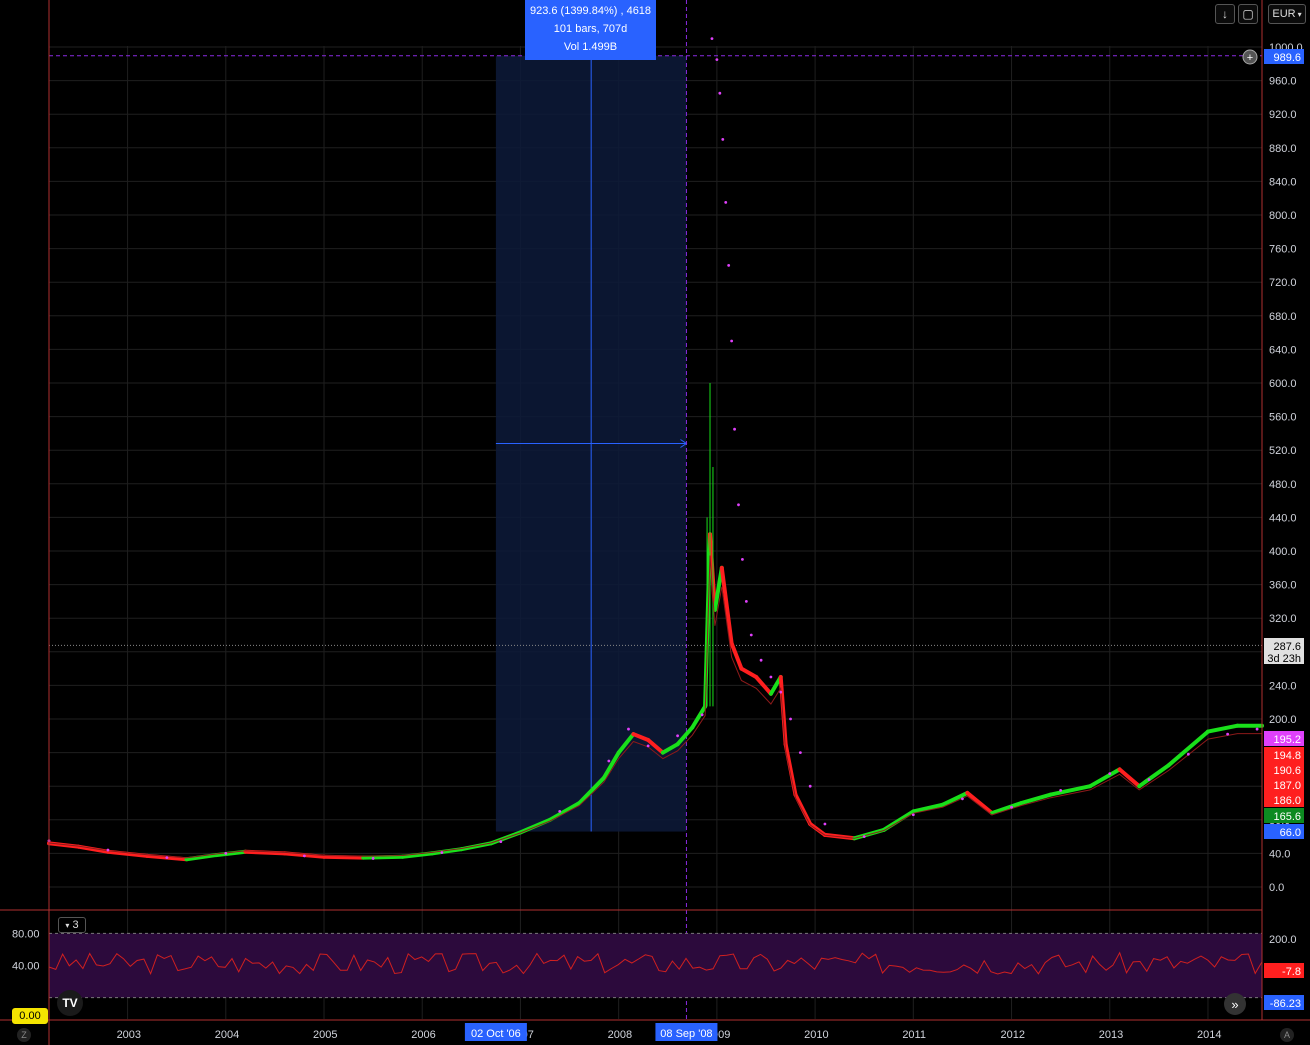 The image size is (1310, 1045). I want to click on osc-right-tick: 200.0, so click(1283, 940).